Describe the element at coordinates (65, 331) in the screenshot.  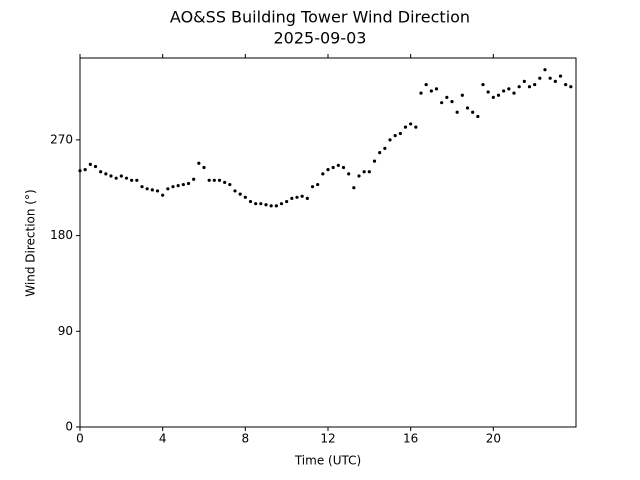
I see `y-tick-label: 90` at that location.